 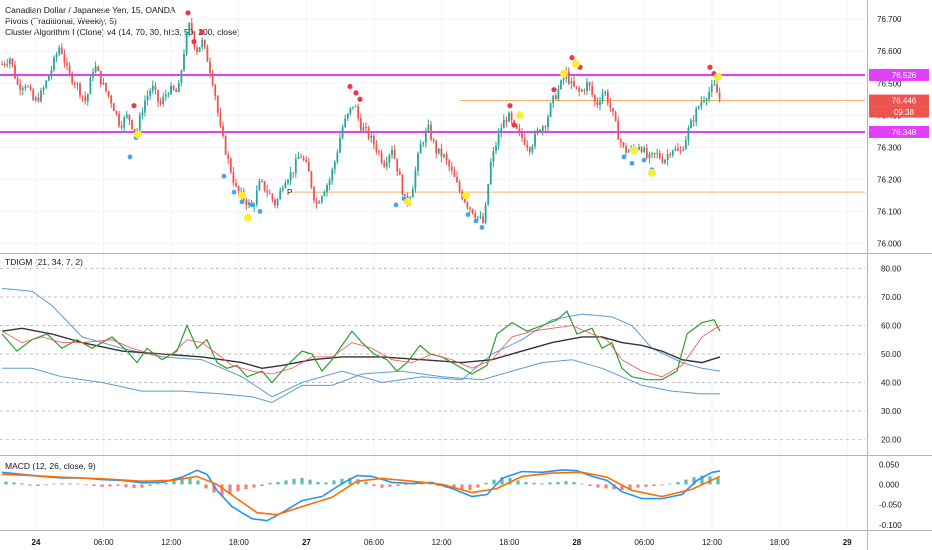 I want to click on tdi-middle-line, so click(x=361, y=348).